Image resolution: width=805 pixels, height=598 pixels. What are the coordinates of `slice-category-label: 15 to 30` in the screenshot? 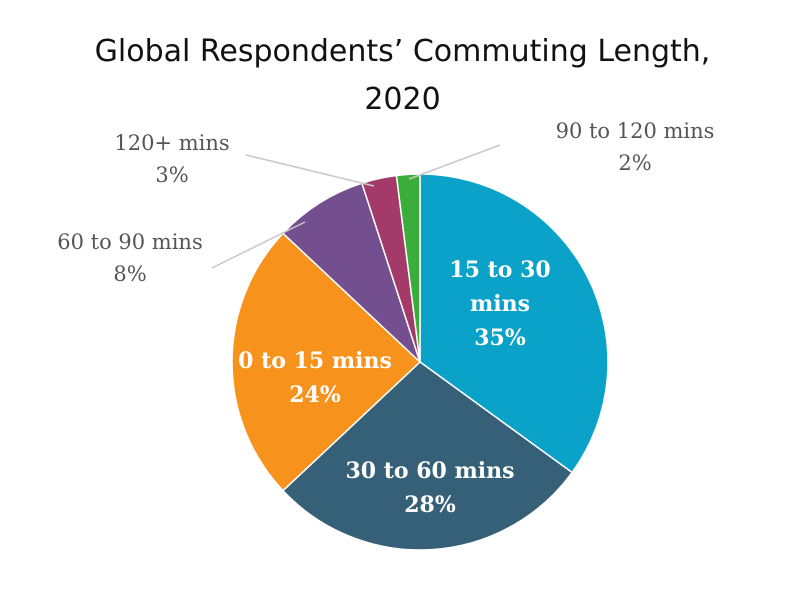 It's located at (499, 270).